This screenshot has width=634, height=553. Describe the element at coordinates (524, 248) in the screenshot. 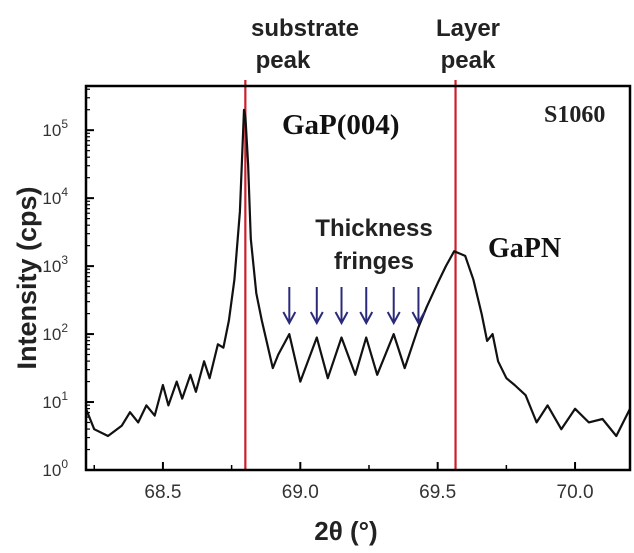

I see `layer-peak-name: GaPN` at that location.